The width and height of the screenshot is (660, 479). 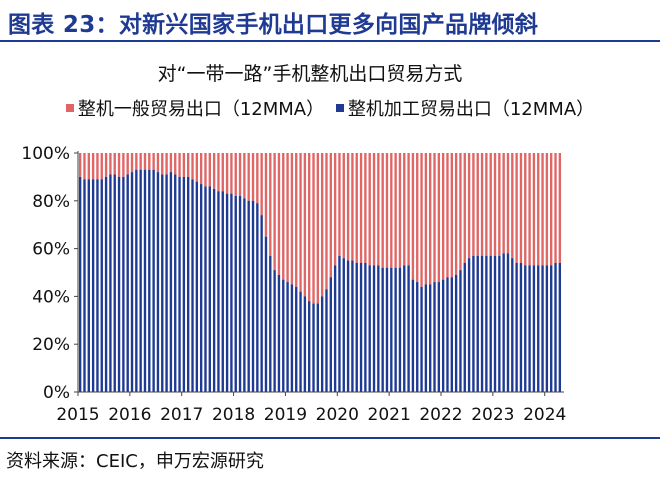 I want to click on legend-item-general-trade: 整机一般贸易出口（12MMA）, so click(x=195, y=108).